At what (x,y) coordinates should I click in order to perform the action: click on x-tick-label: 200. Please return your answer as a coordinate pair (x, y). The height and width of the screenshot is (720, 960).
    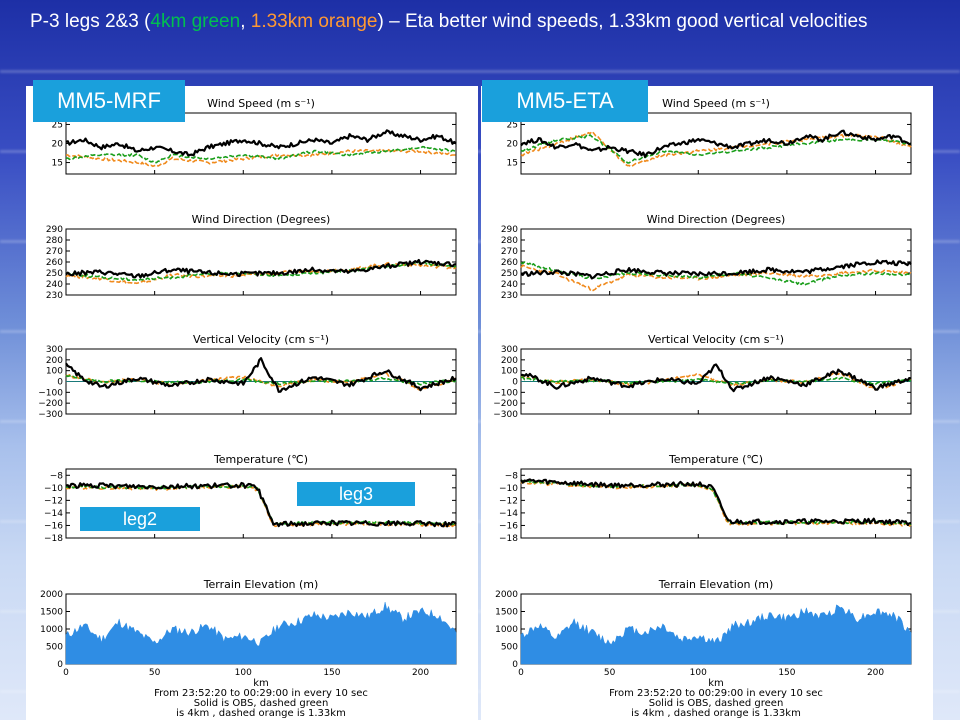
    Looking at the image, I should click on (875, 673).